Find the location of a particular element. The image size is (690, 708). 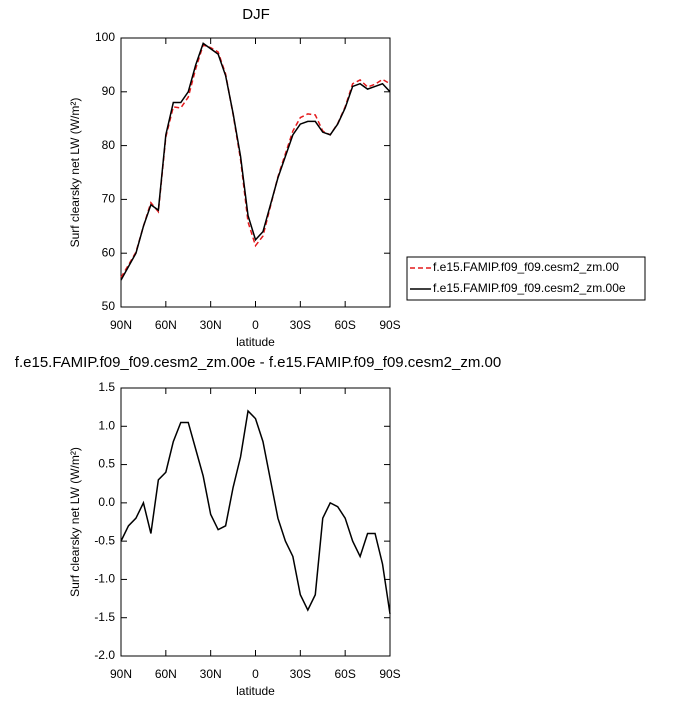

y-tick-label: -2.0 is located at coordinates (104, 655).